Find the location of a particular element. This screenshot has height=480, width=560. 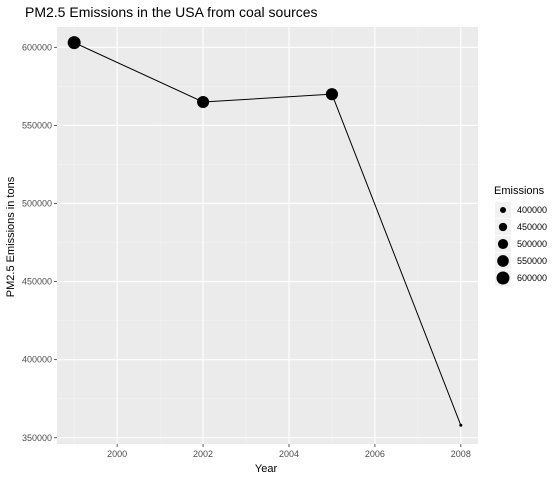

legend-label: 550000 is located at coordinates (532, 261).